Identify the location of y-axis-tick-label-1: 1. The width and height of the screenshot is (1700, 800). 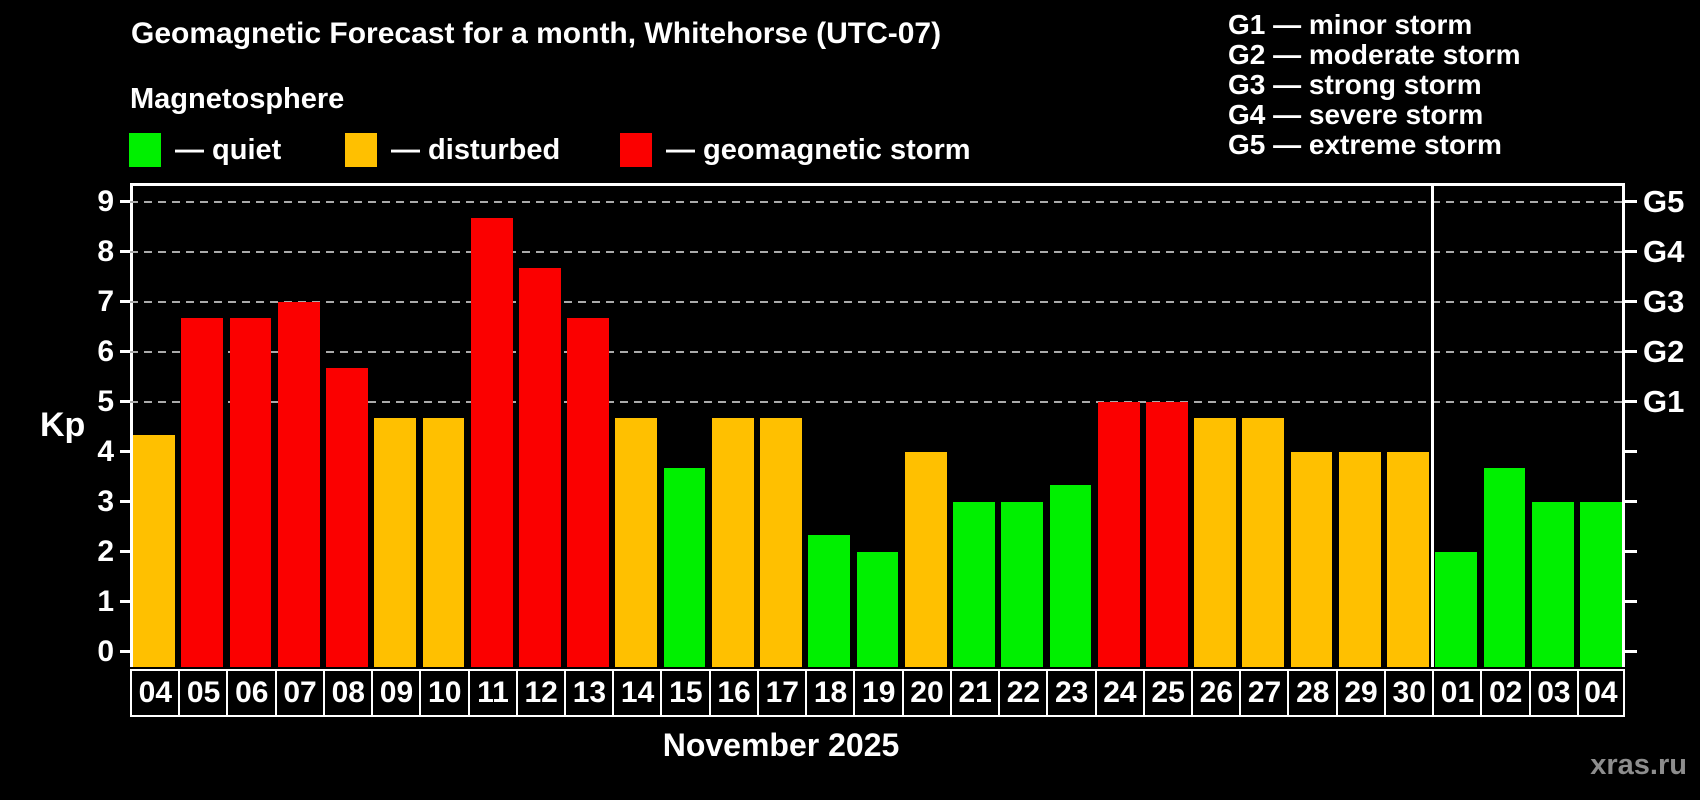
(105, 601).